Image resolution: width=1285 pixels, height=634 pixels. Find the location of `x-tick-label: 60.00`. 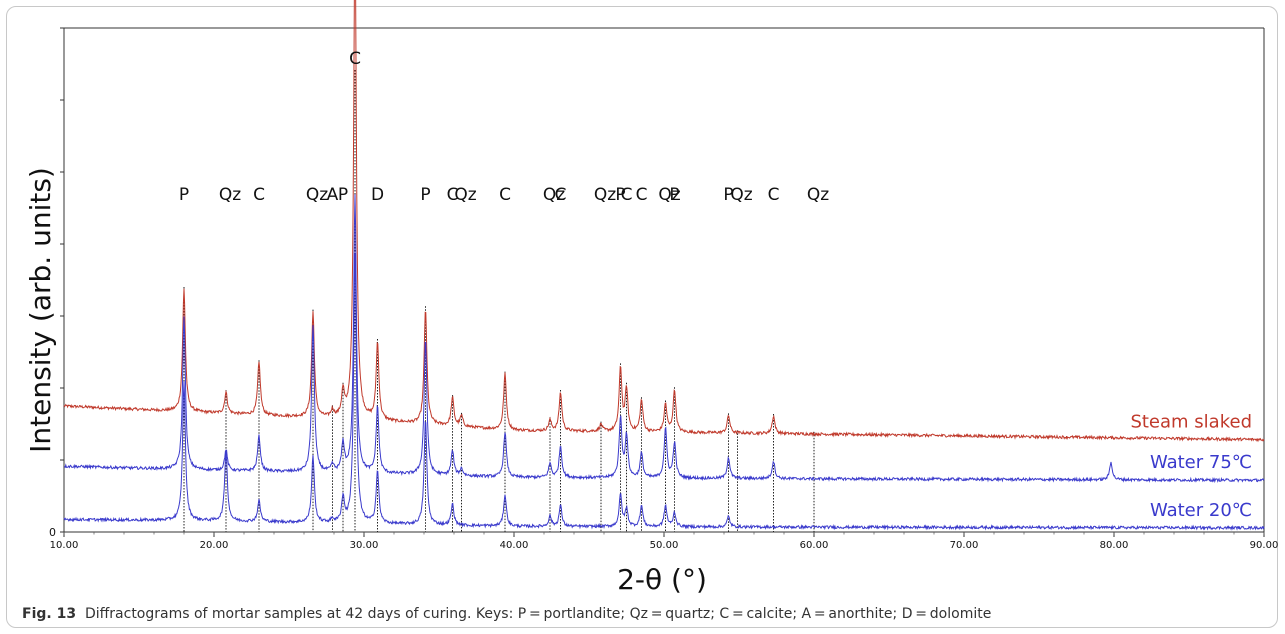

x-tick-label: 60.00 is located at coordinates (814, 545).